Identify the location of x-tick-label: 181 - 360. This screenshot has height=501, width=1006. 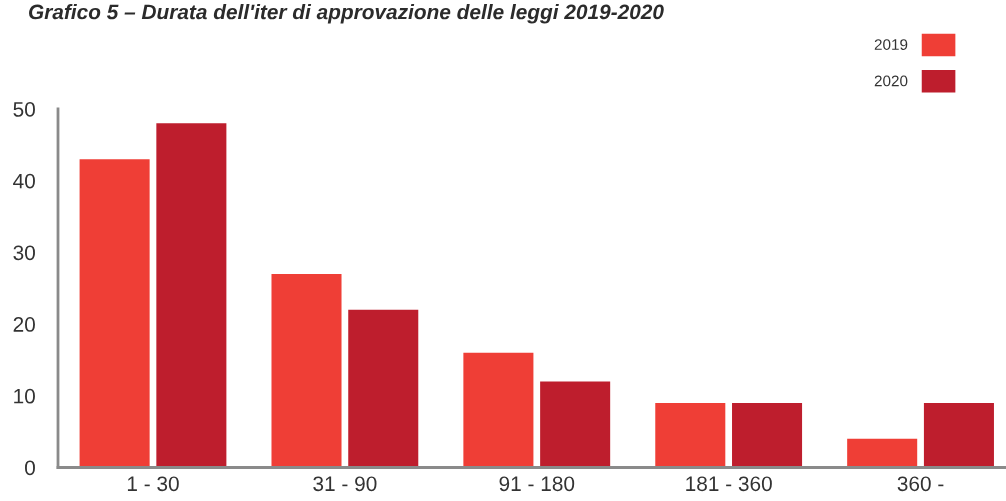
(729, 484).